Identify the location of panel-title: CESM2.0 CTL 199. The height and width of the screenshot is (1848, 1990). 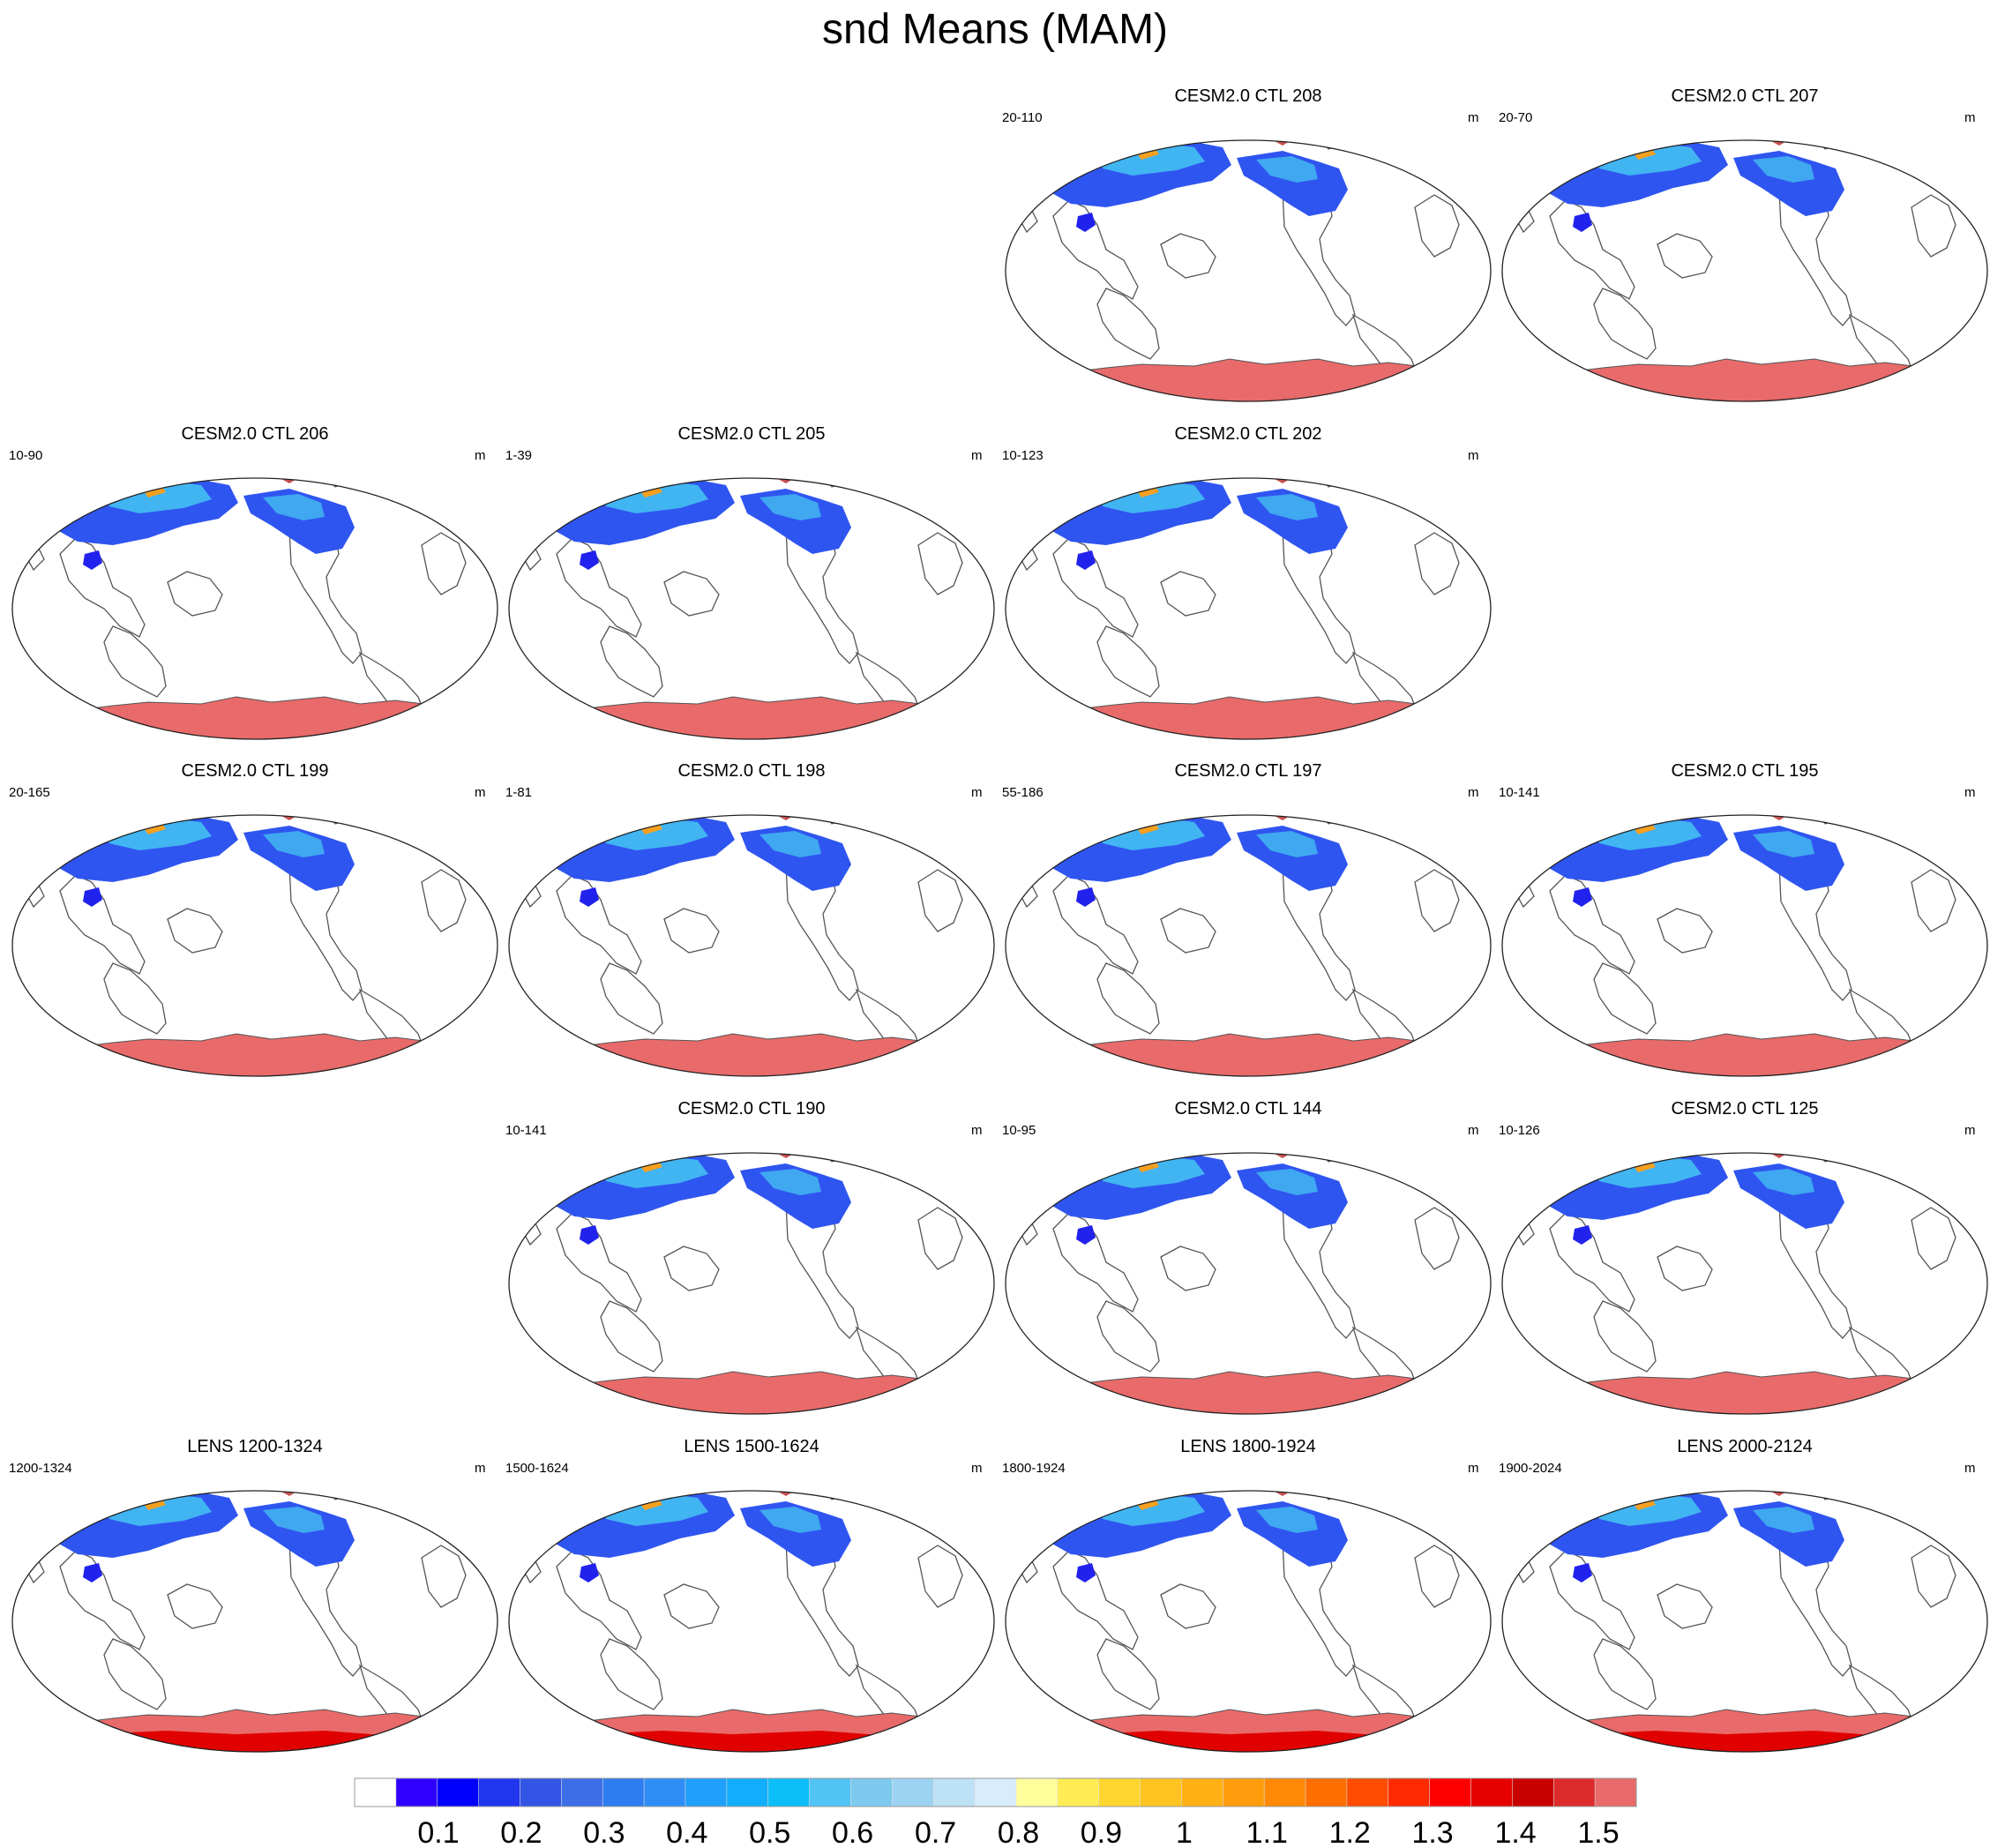
(254, 771).